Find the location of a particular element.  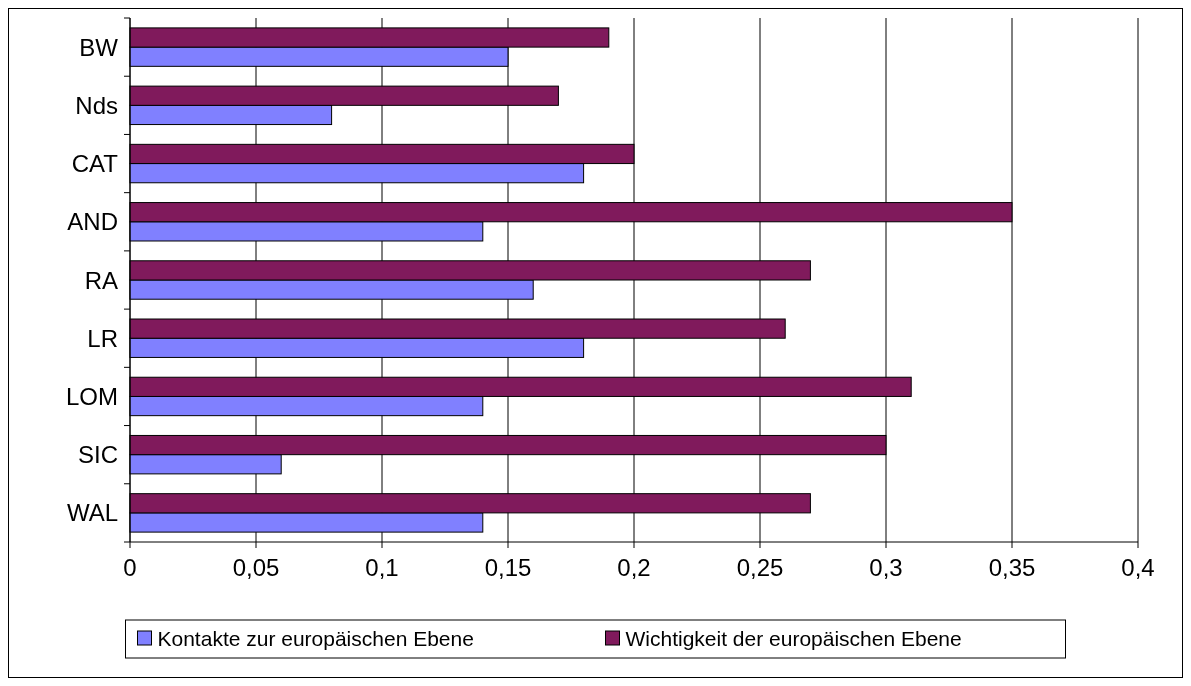

legend-label: Wichtigkeit der europäischen Ebene is located at coordinates (793, 638).